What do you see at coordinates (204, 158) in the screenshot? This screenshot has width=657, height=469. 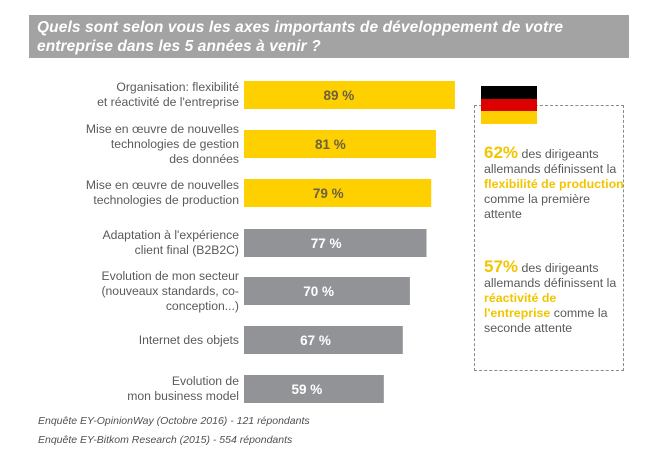 I see `category-label-line: des données` at bounding box center [204, 158].